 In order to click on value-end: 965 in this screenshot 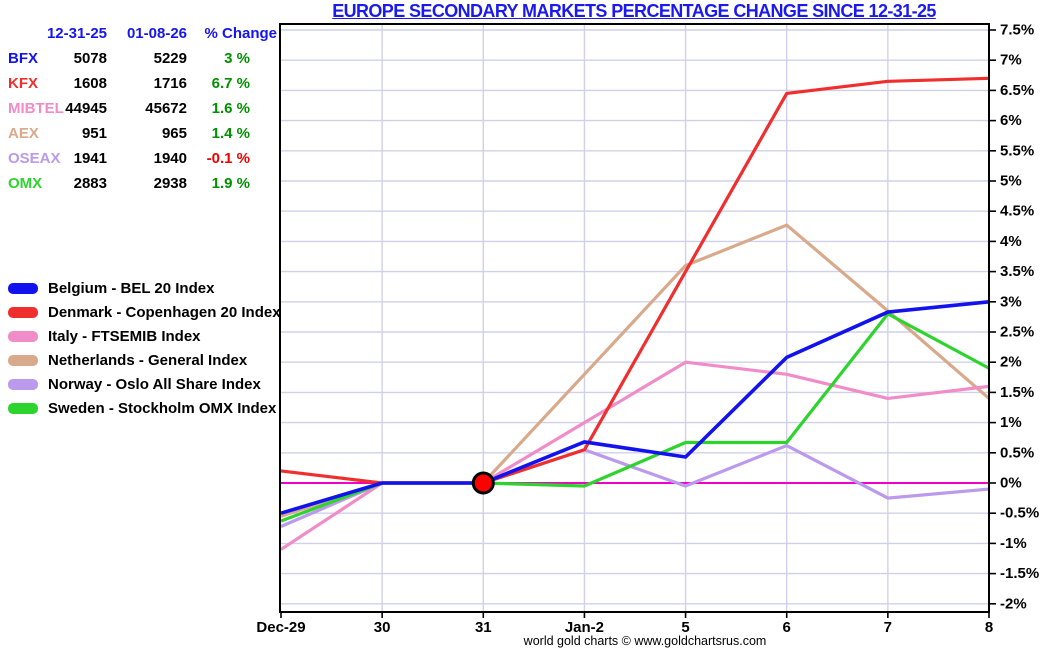, I will do `click(174, 133)`.